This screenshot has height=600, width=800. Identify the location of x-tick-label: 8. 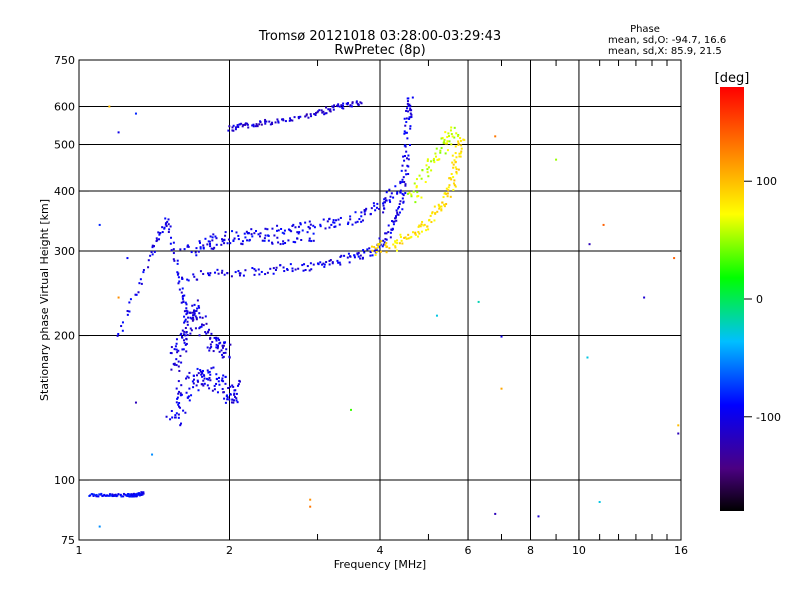
(530, 550).